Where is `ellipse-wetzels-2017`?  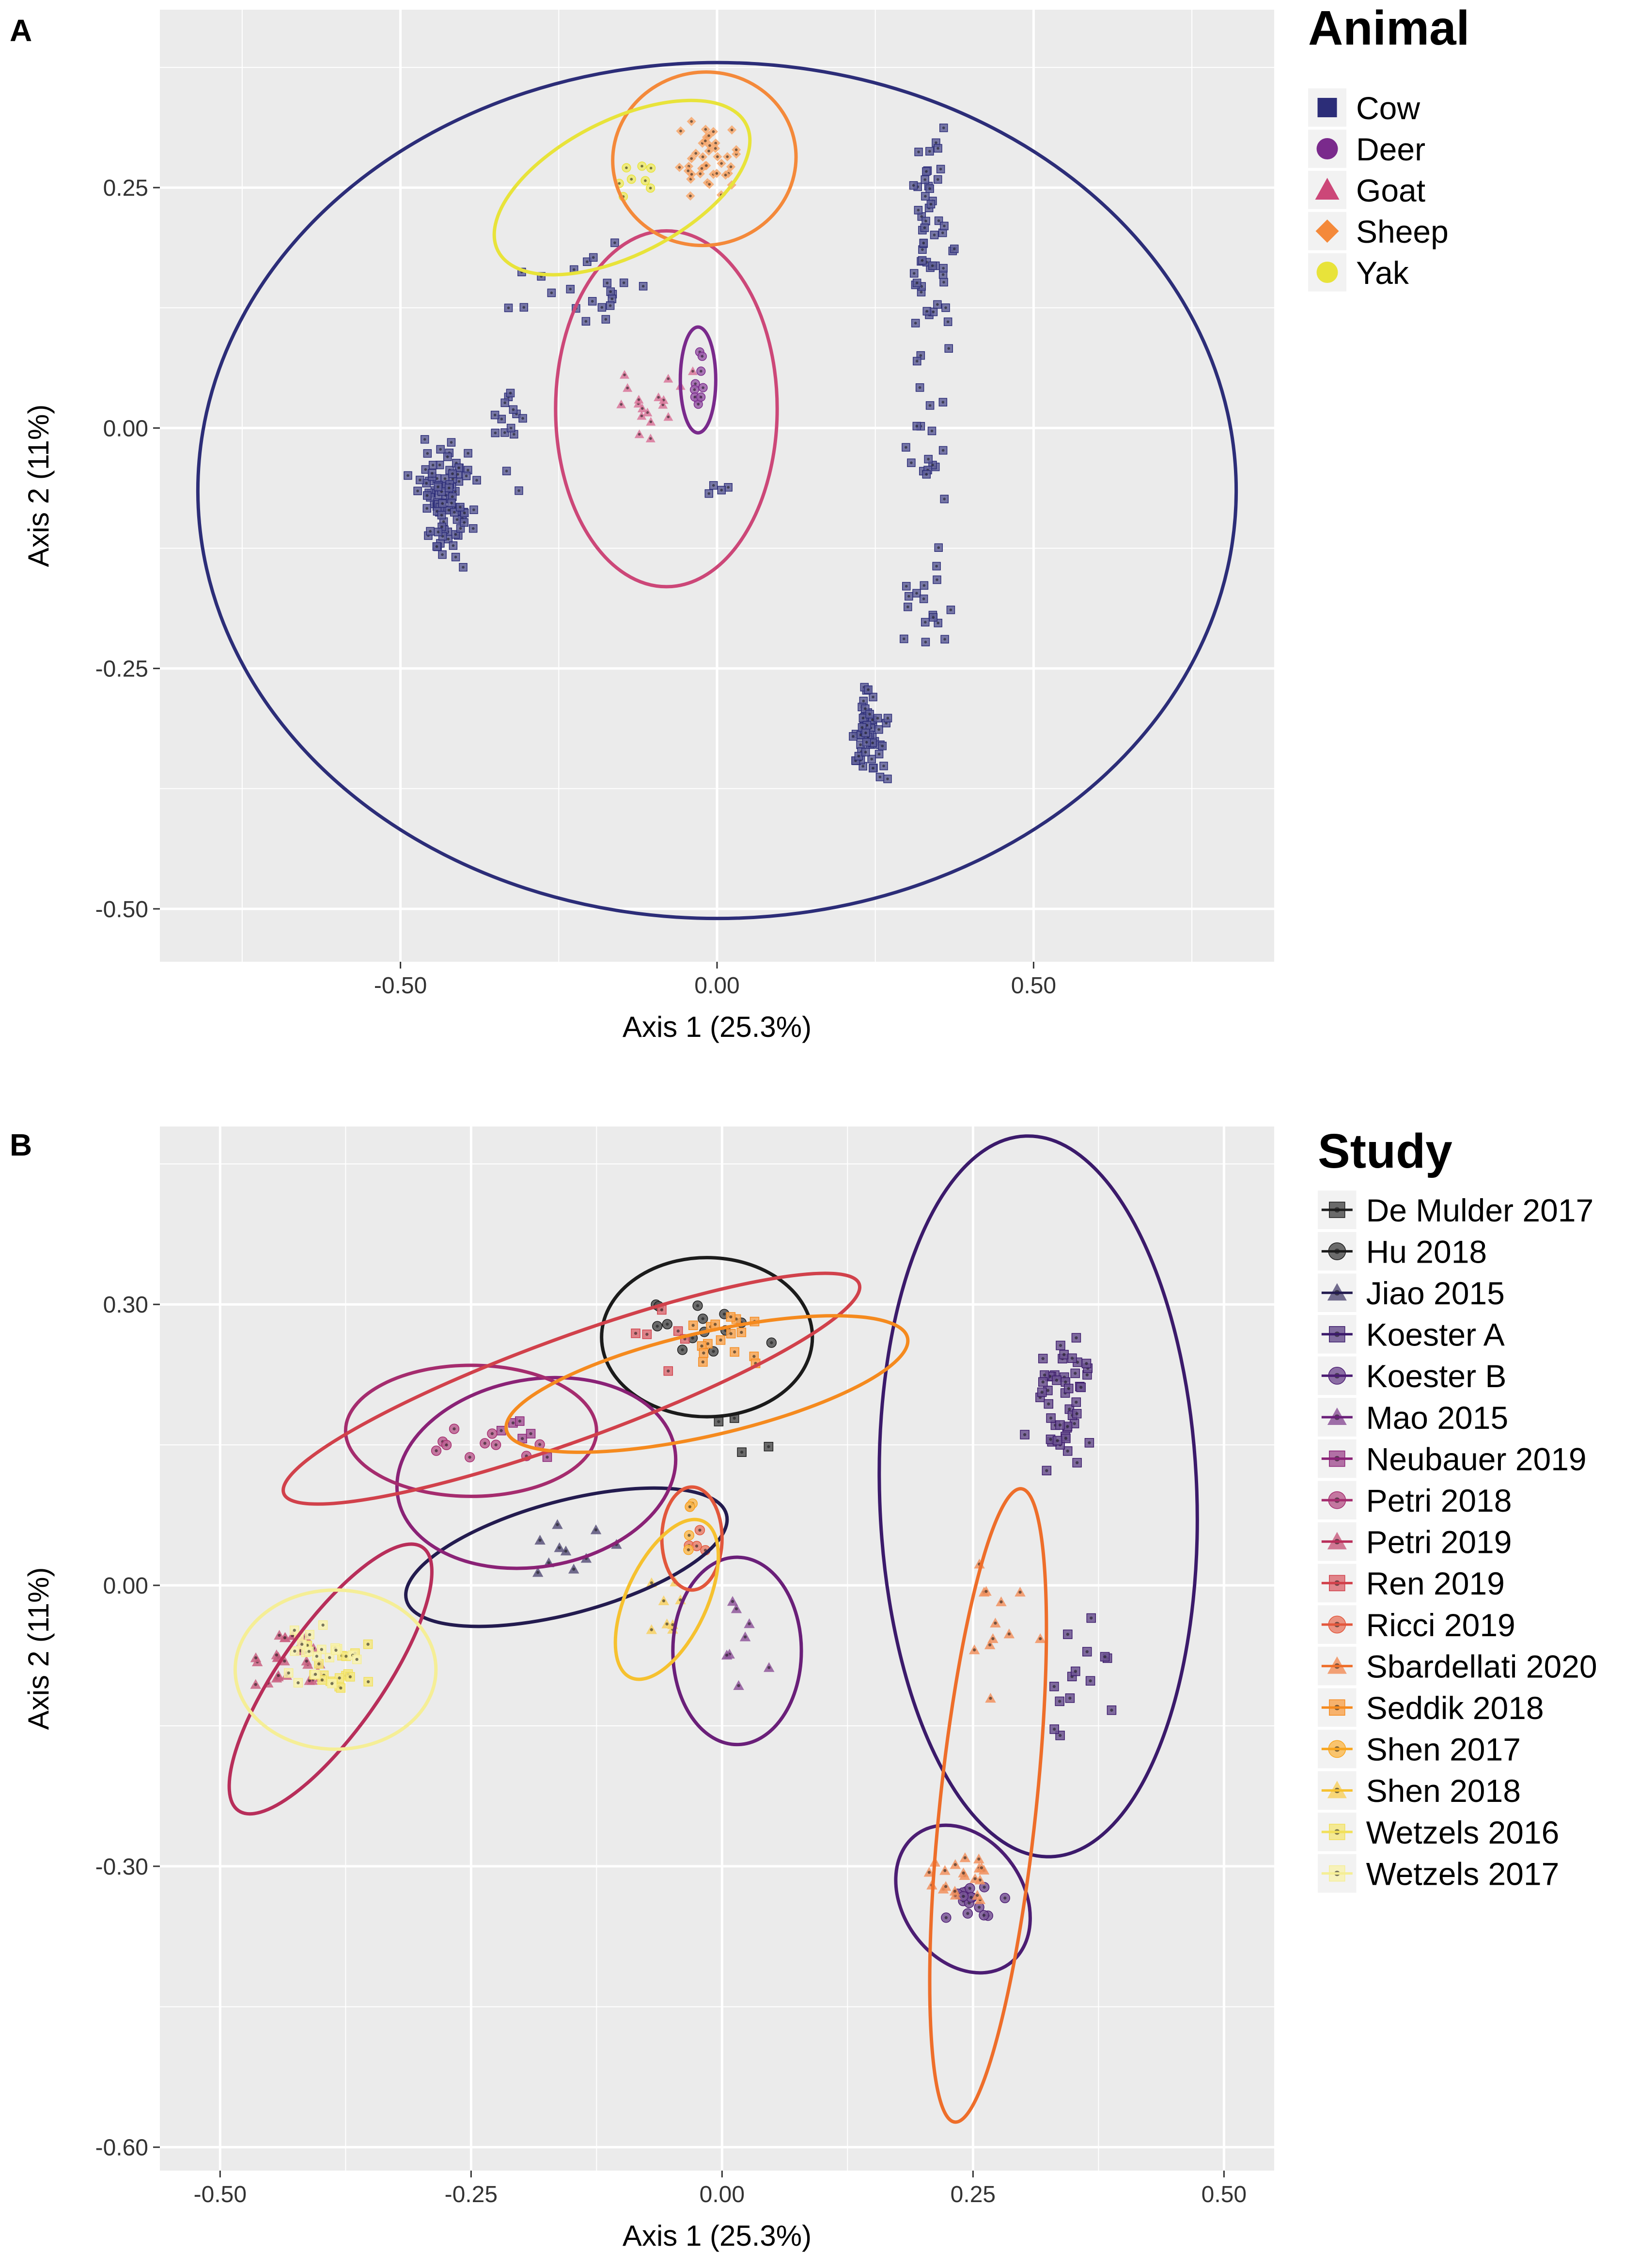
ellipse-wetzels-2017 is located at coordinates (335, 1669).